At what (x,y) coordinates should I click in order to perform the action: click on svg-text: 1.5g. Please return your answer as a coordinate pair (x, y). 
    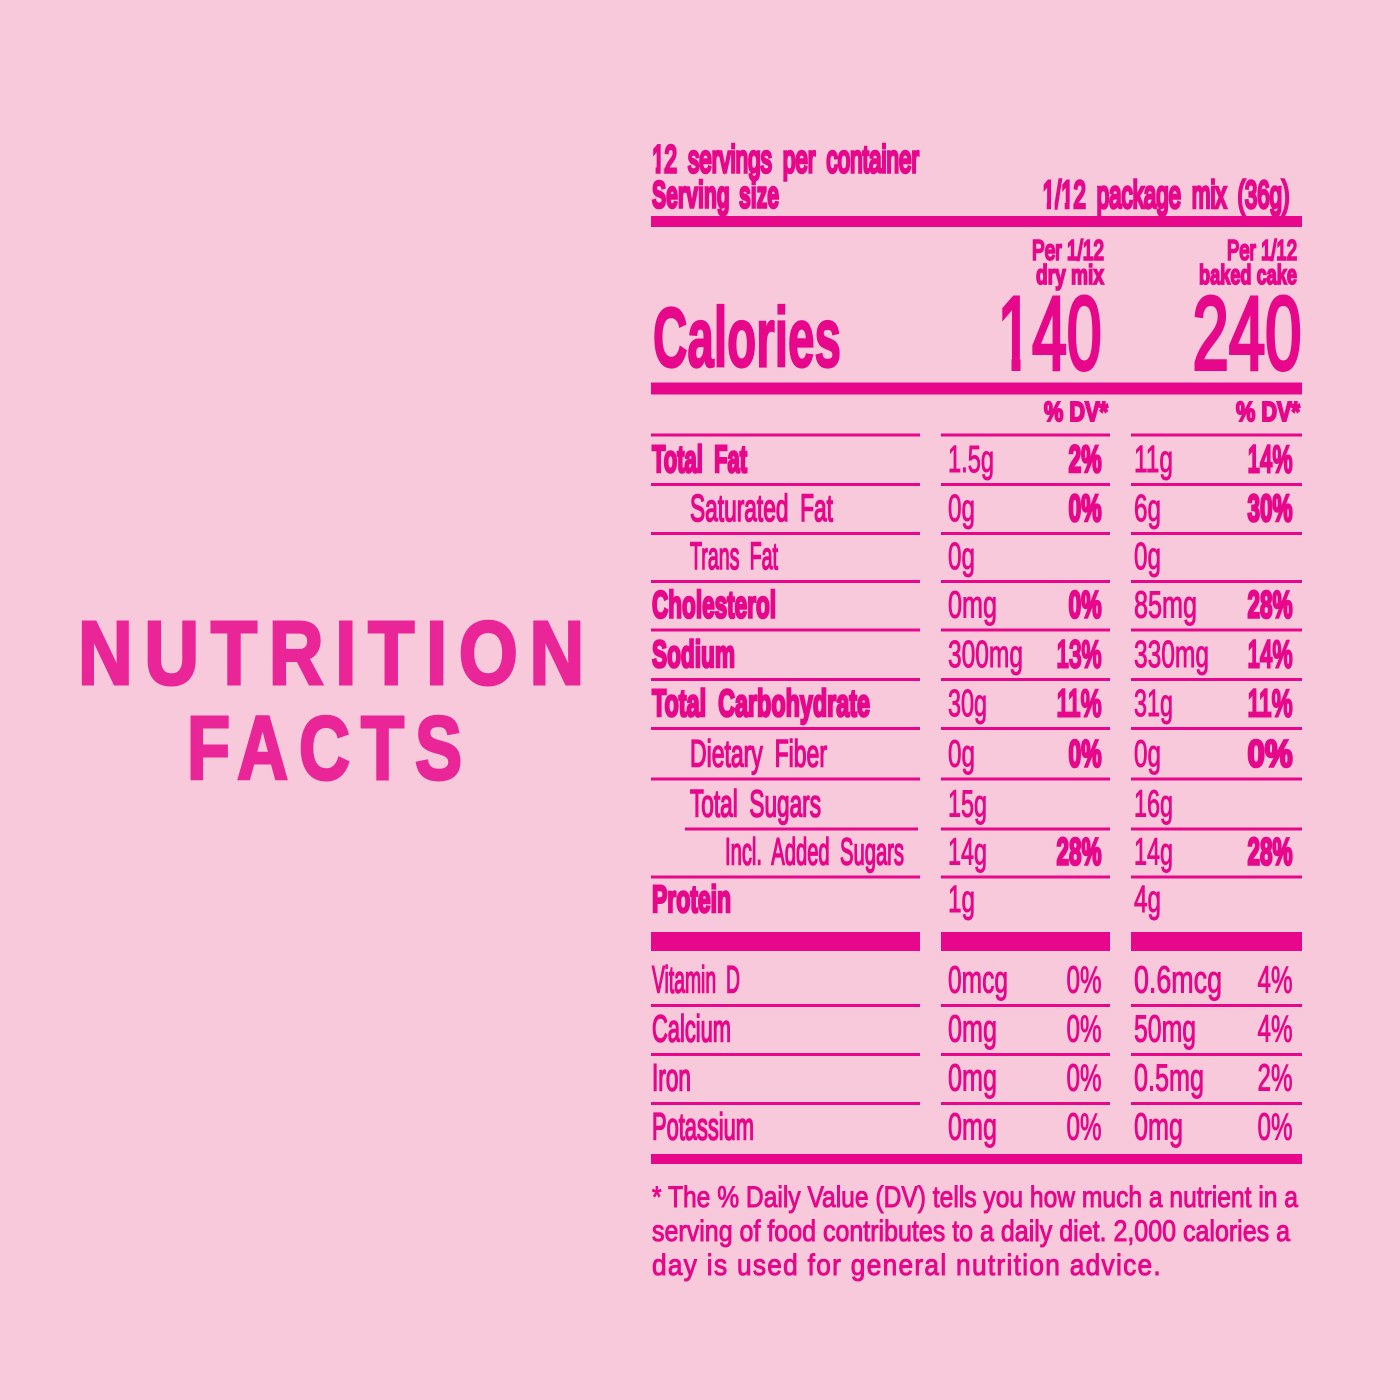
    Looking at the image, I should click on (971, 460).